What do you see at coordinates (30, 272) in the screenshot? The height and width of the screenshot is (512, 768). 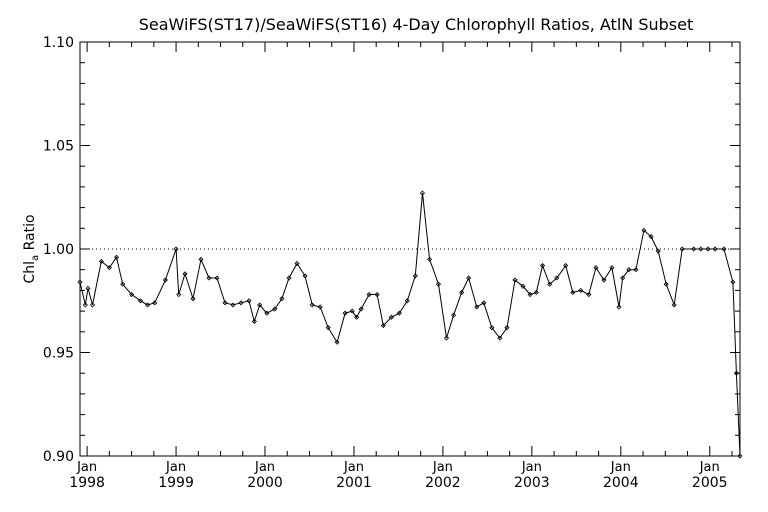 I see `y-axis-label-main: Chl` at bounding box center [30, 272].